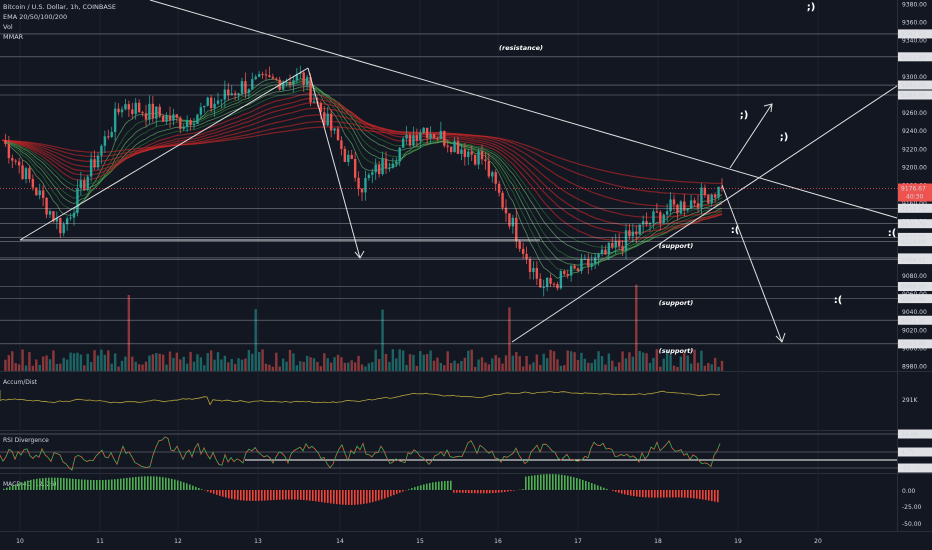  What do you see at coordinates (658, 541) in the screenshot?
I see `x-tick-label: 18` at bounding box center [658, 541].